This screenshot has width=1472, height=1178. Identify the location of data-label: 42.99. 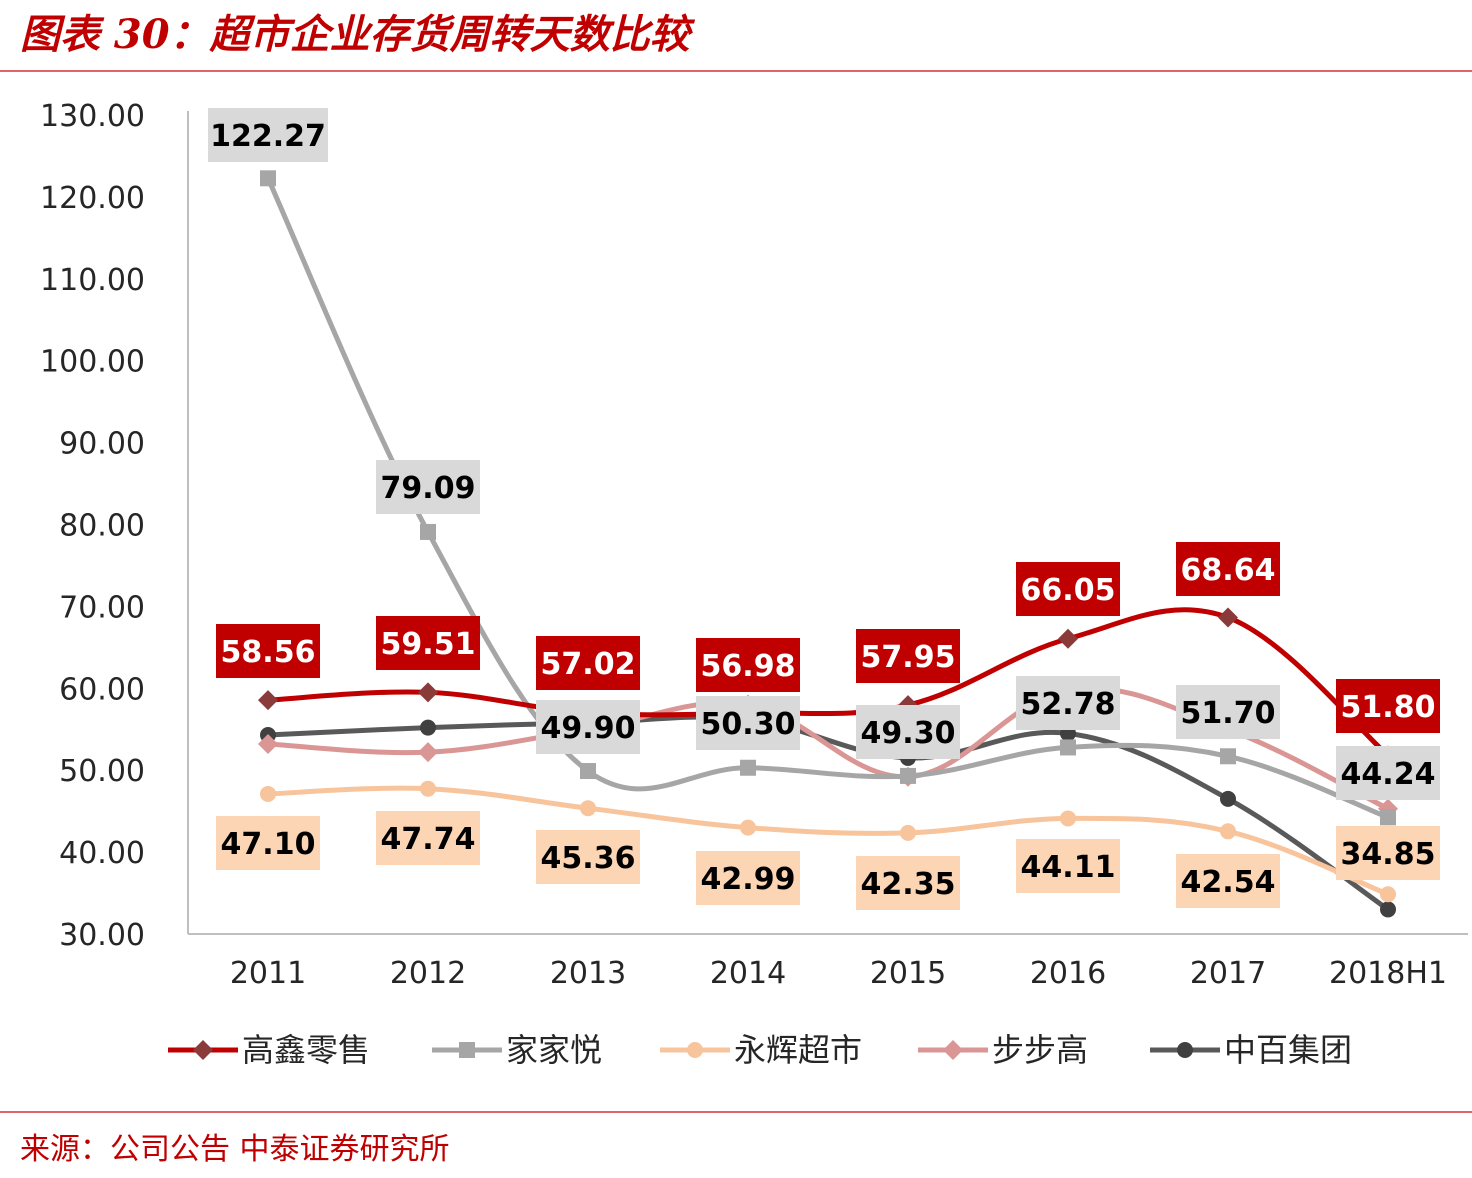
(748, 878).